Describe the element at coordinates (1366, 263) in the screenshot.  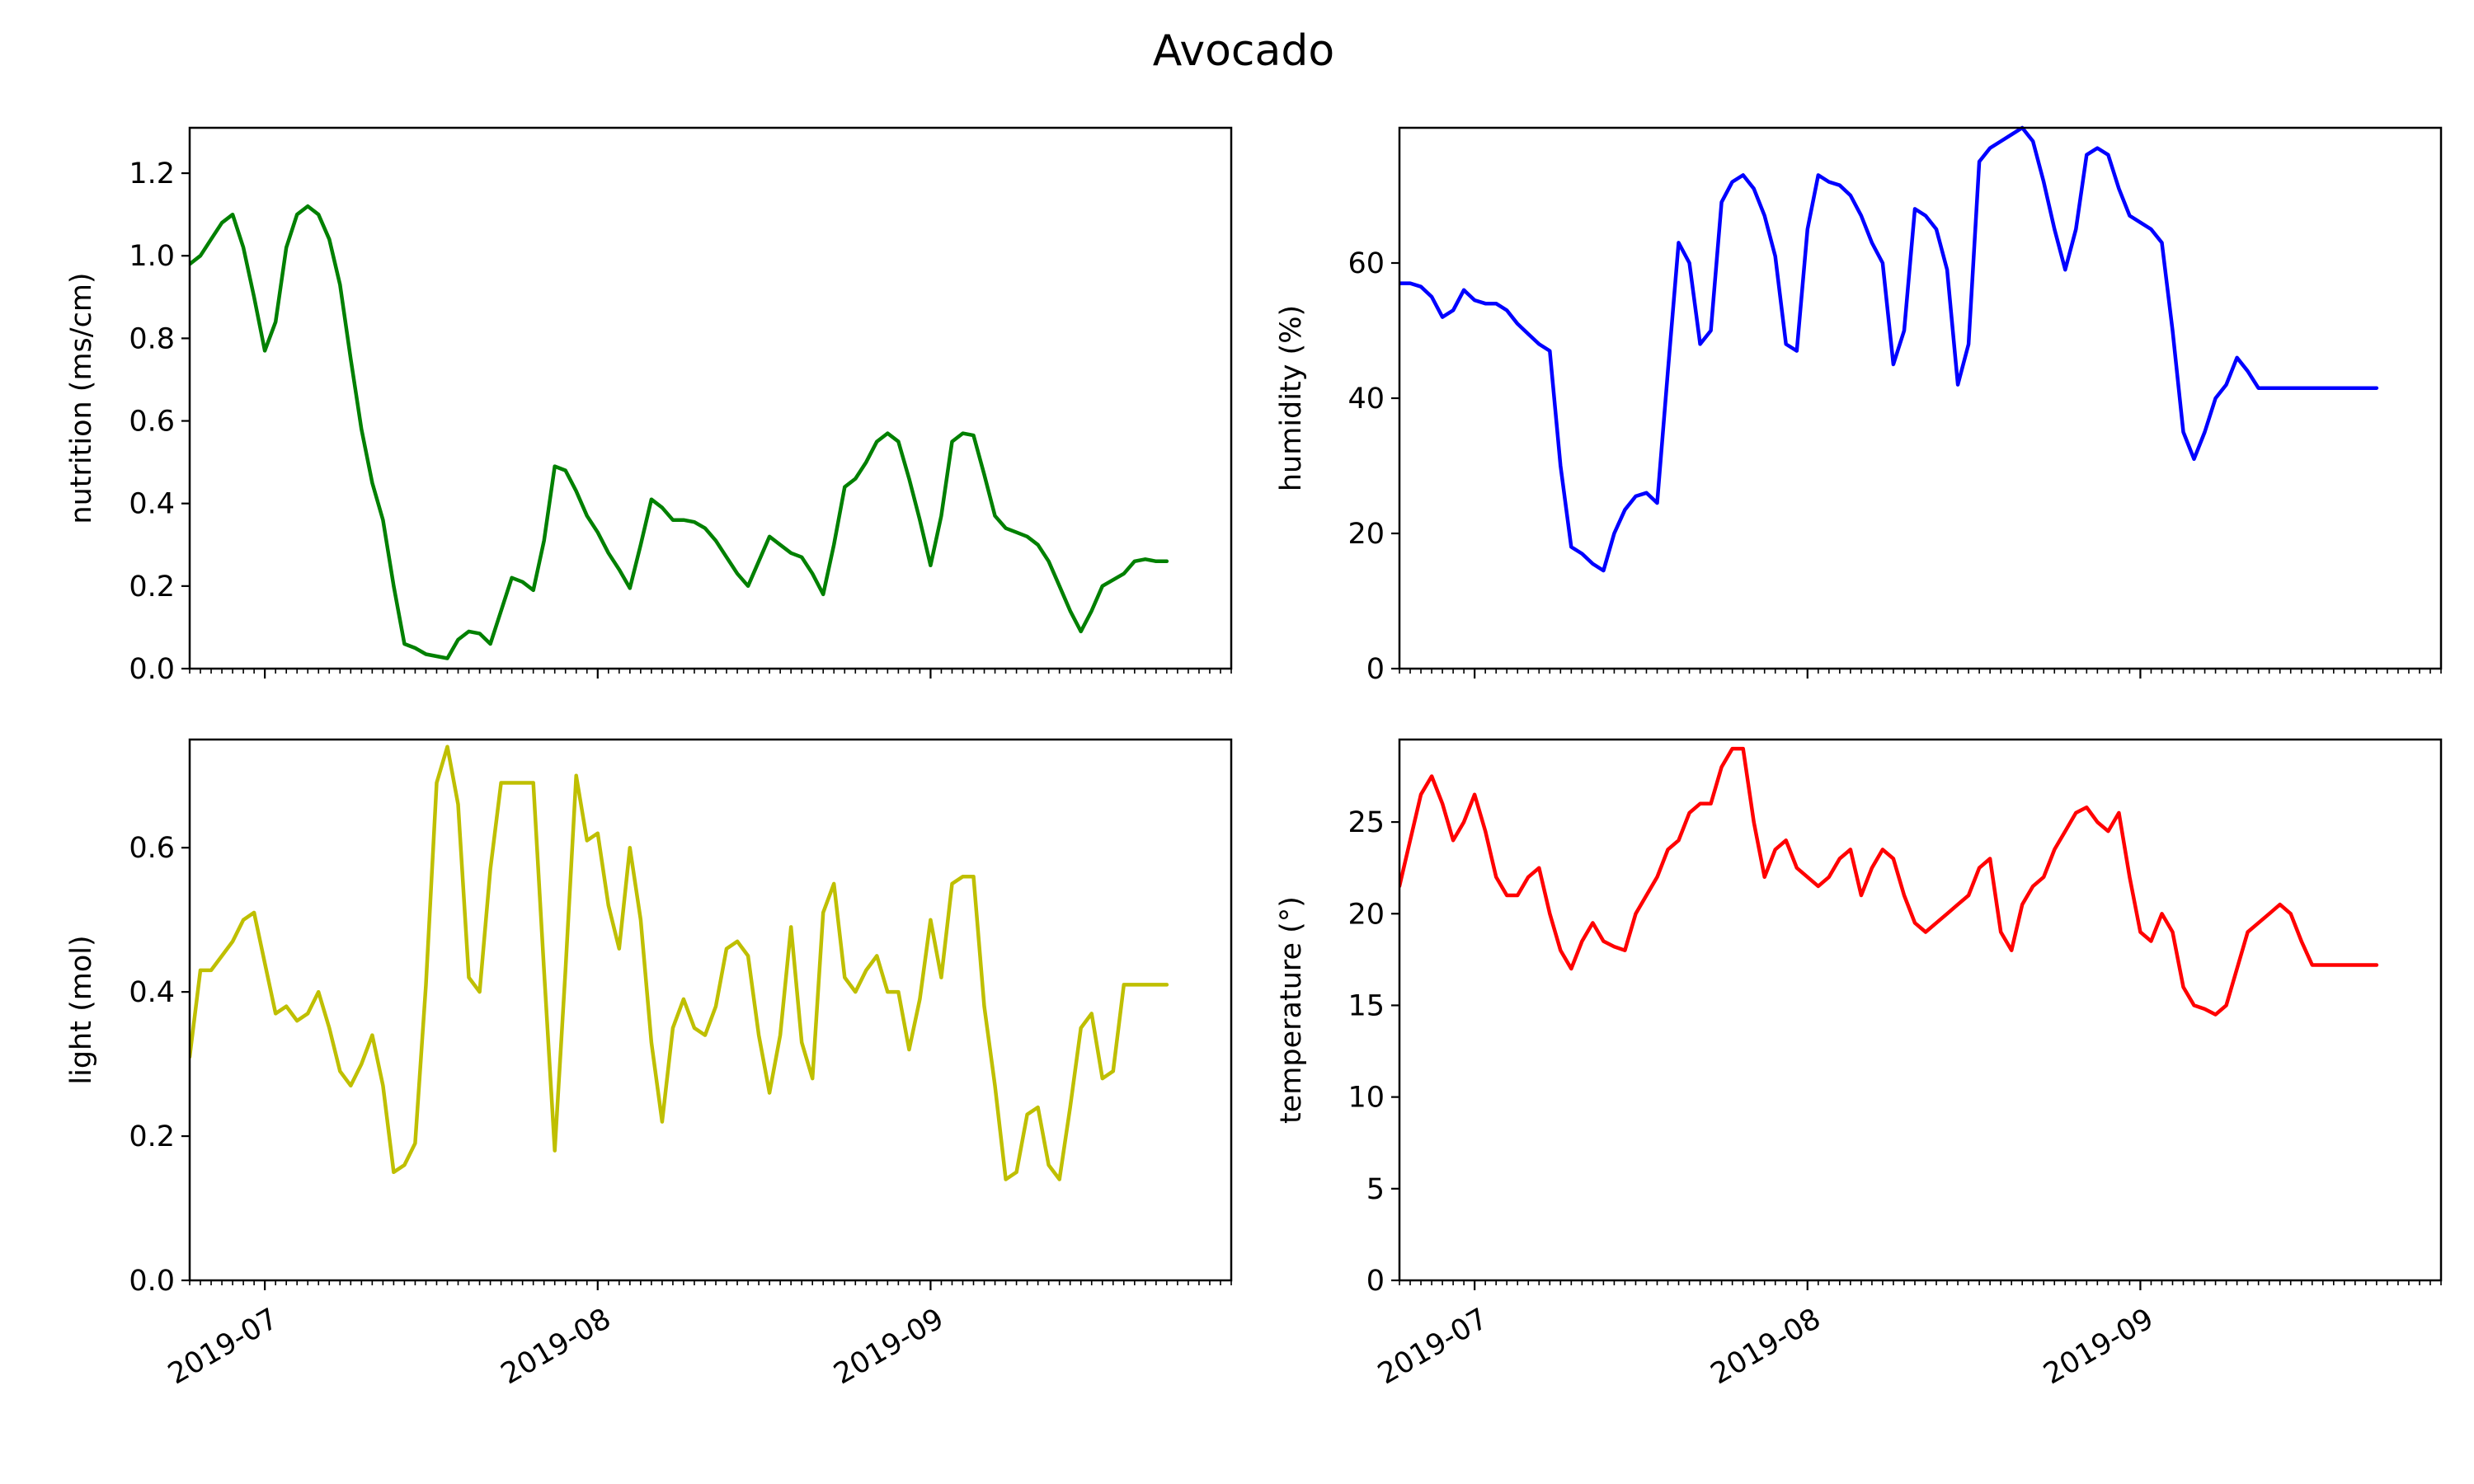
I see `humidity-ytick-label: 60` at that location.